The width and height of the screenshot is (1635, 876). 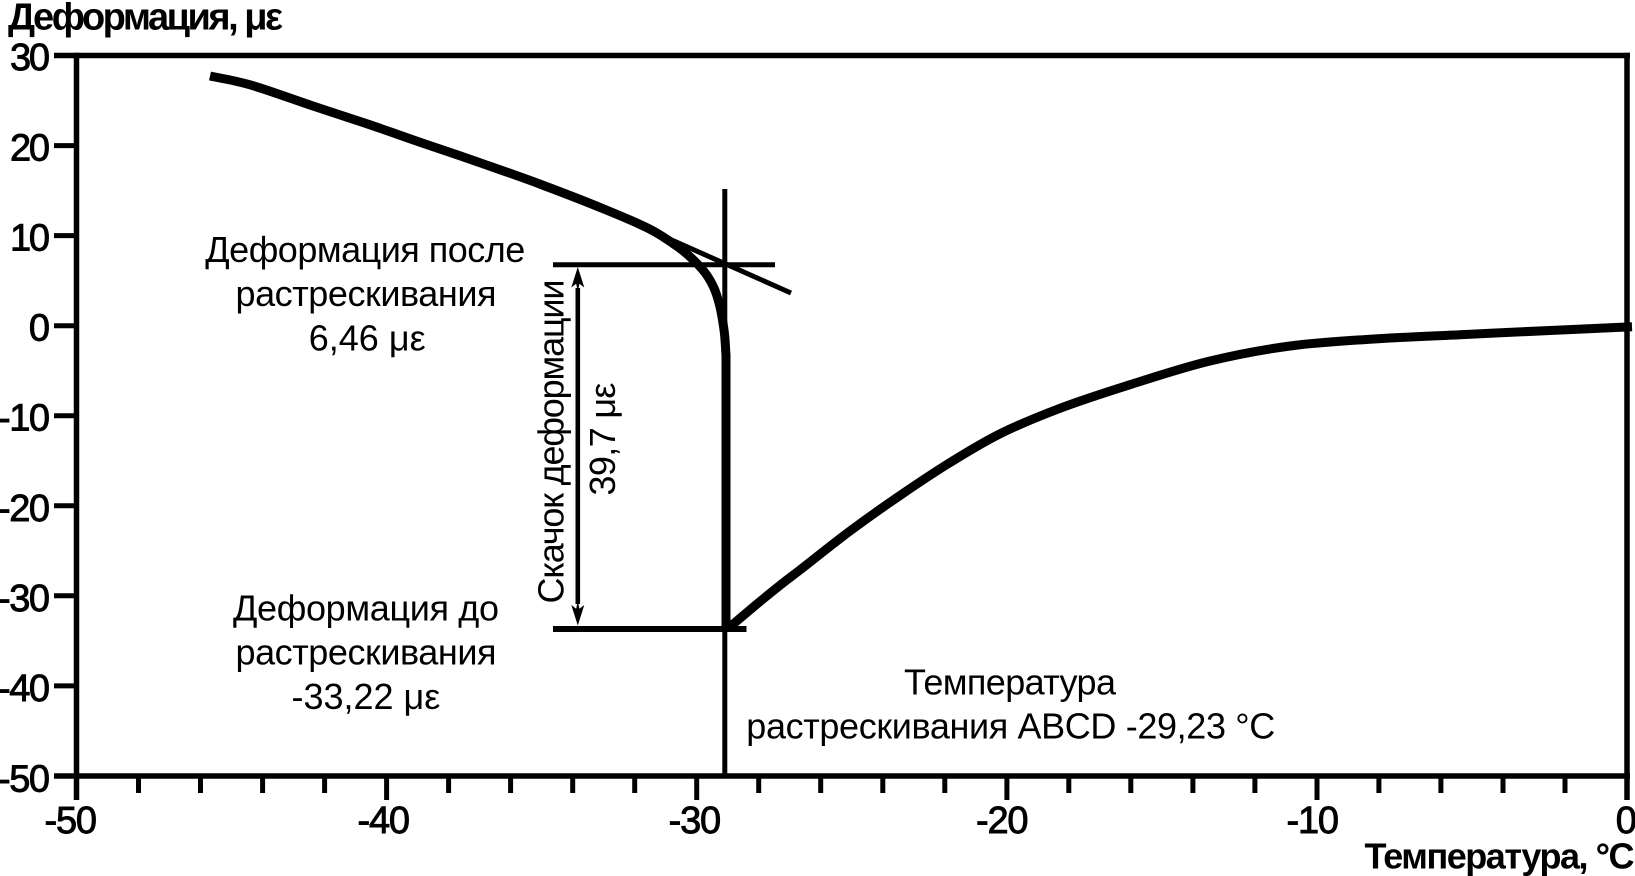 I want to click on svg-text: 6,46 με, so click(x=367, y=338).